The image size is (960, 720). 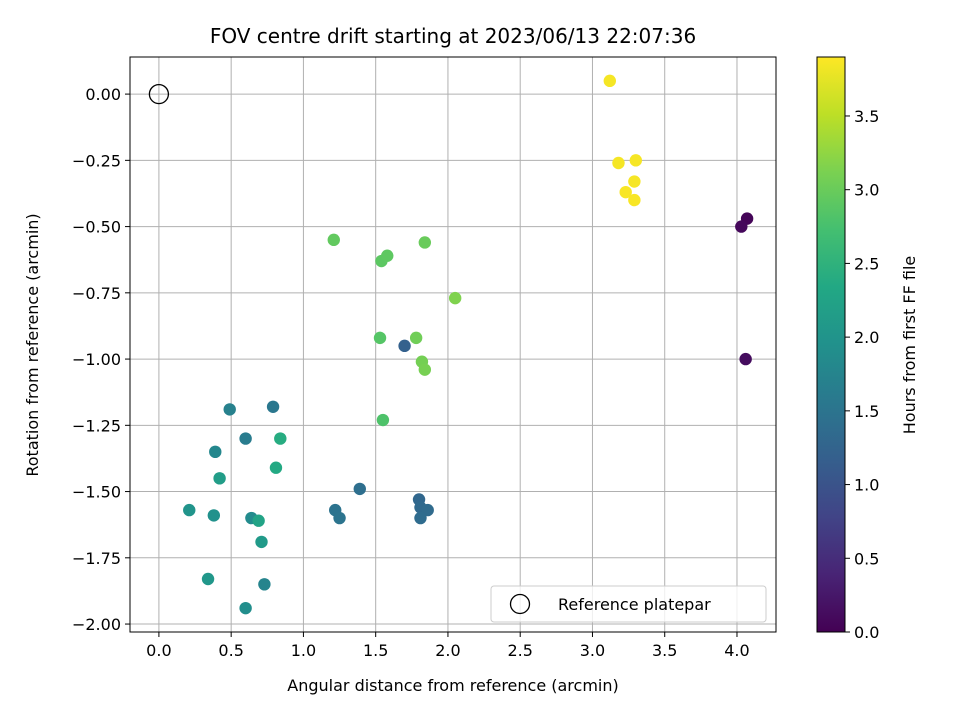 What do you see at coordinates (452, 685) in the screenshot?
I see `x-axis-label: Angular distance from reference (arcmin)` at bounding box center [452, 685].